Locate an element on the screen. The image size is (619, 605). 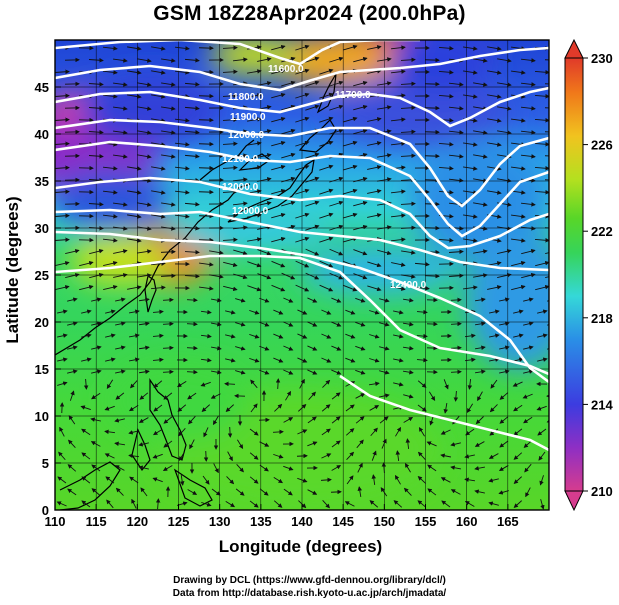
x-tick-label: 155 is located at coordinates (426, 521).